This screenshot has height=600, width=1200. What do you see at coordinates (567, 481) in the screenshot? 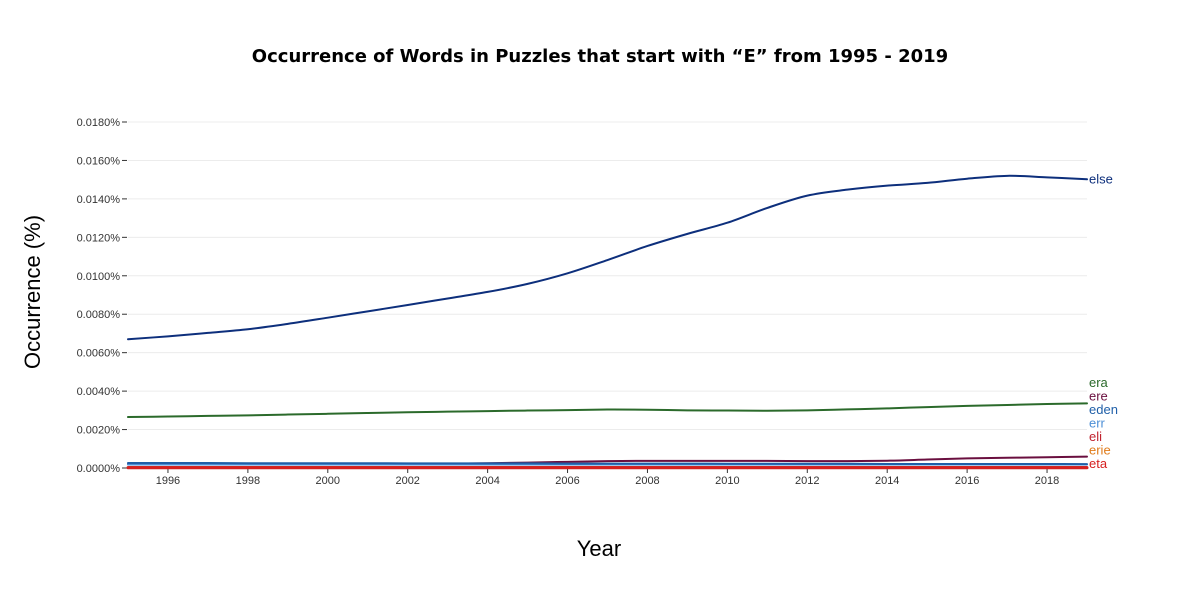
I see `x-tick-label: 2006` at bounding box center [567, 481].